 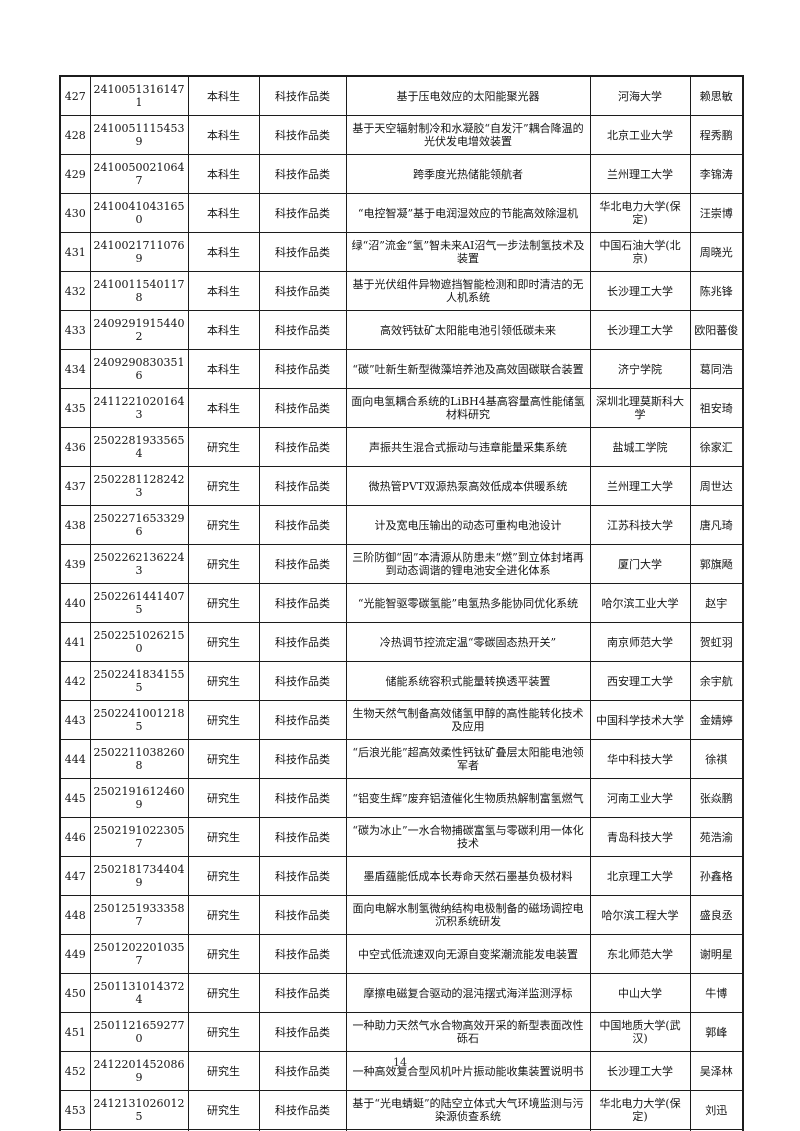 I want to click on cell-index: 449, so click(x=75, y=954).